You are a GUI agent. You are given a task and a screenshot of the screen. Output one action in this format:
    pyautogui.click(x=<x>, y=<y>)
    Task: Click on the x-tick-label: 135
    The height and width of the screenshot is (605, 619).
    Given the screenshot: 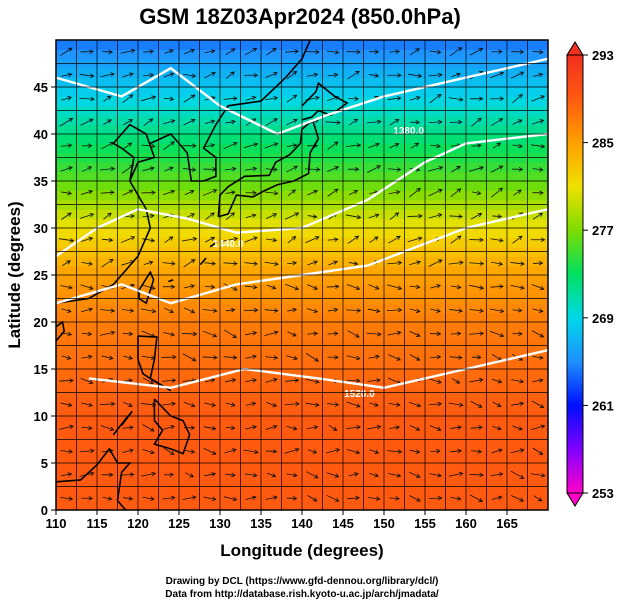 What is the action you would take?
    pyautogui.click(x=261, y=523)
    